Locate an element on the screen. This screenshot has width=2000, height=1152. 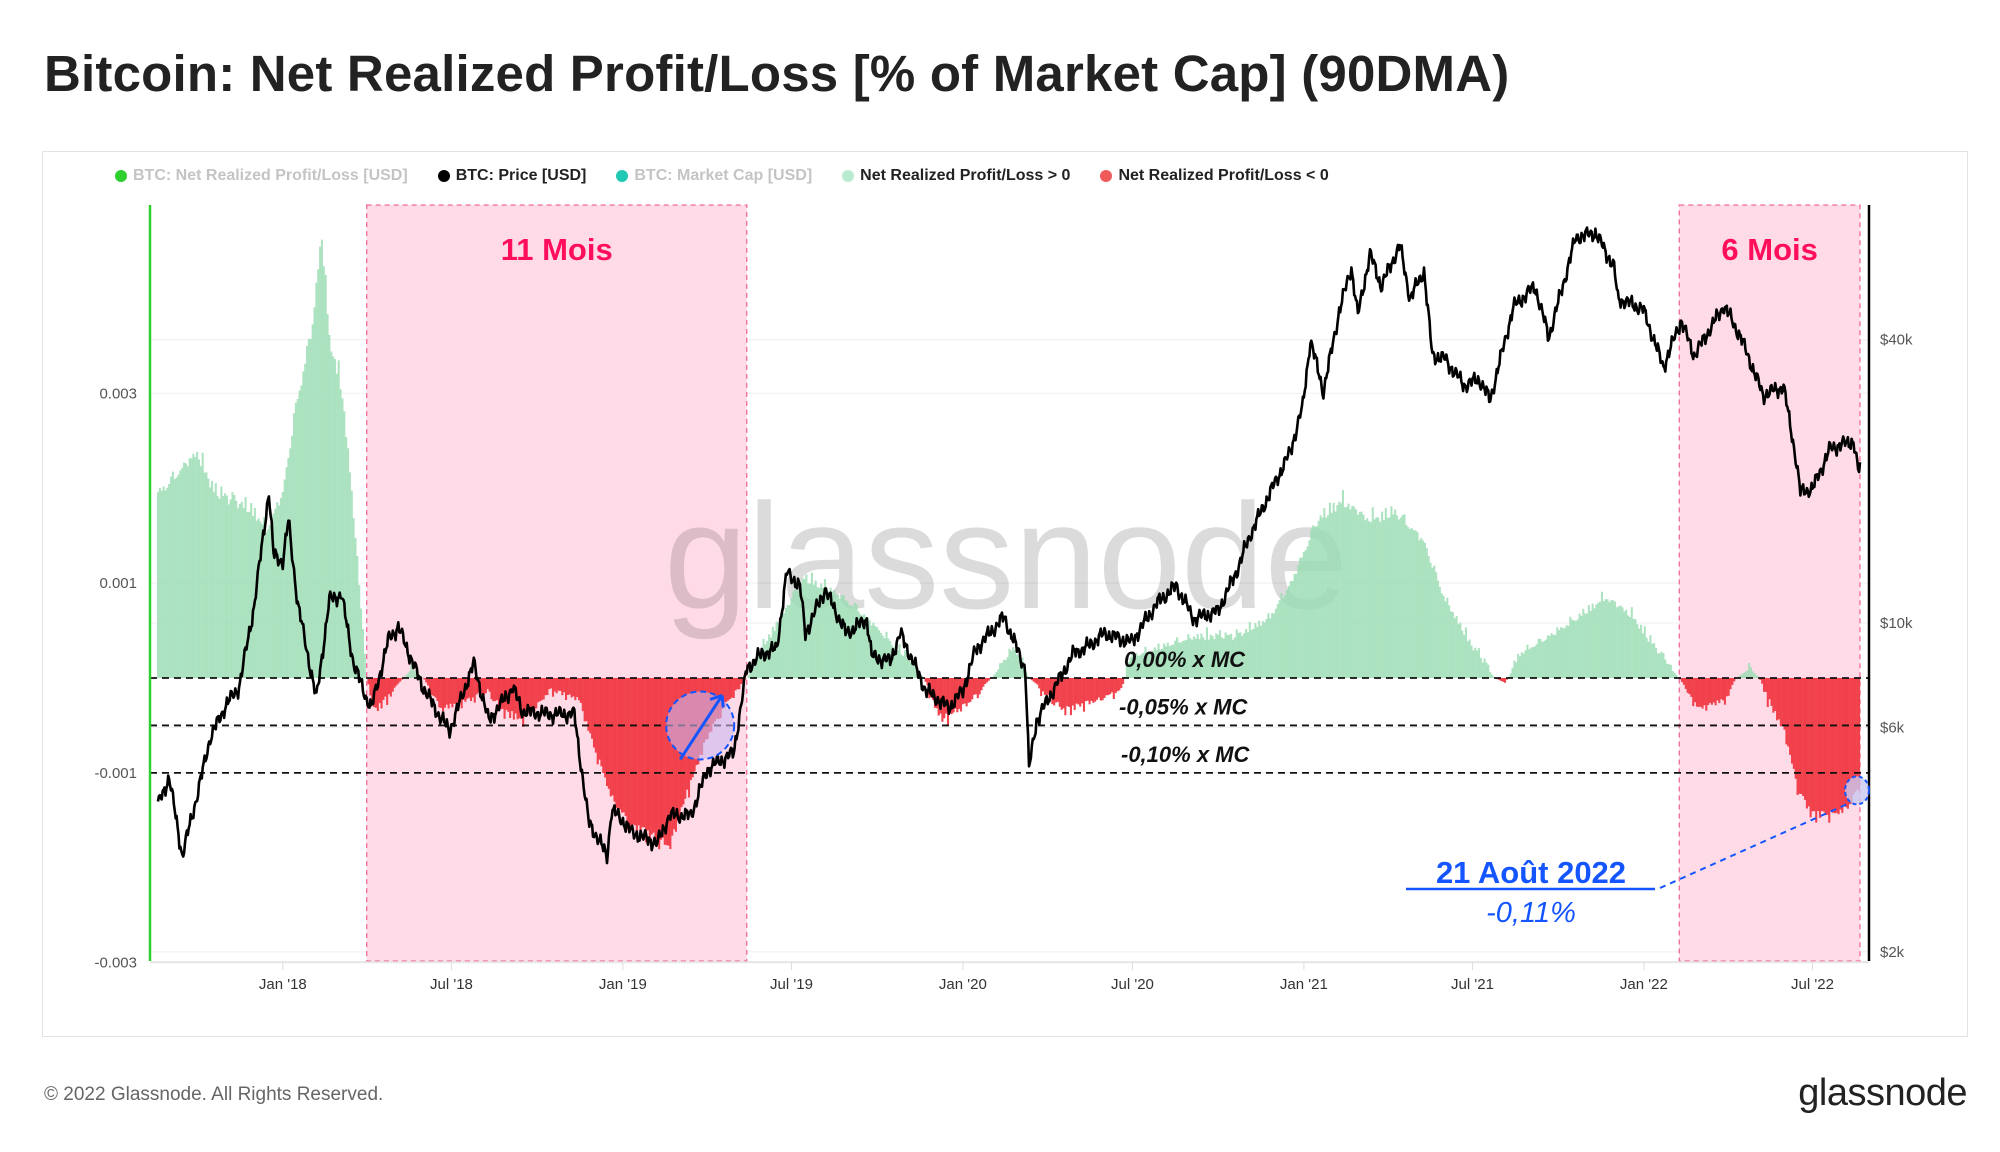
x-tick-label: Jul '19 is located at coordinates (791, 984).